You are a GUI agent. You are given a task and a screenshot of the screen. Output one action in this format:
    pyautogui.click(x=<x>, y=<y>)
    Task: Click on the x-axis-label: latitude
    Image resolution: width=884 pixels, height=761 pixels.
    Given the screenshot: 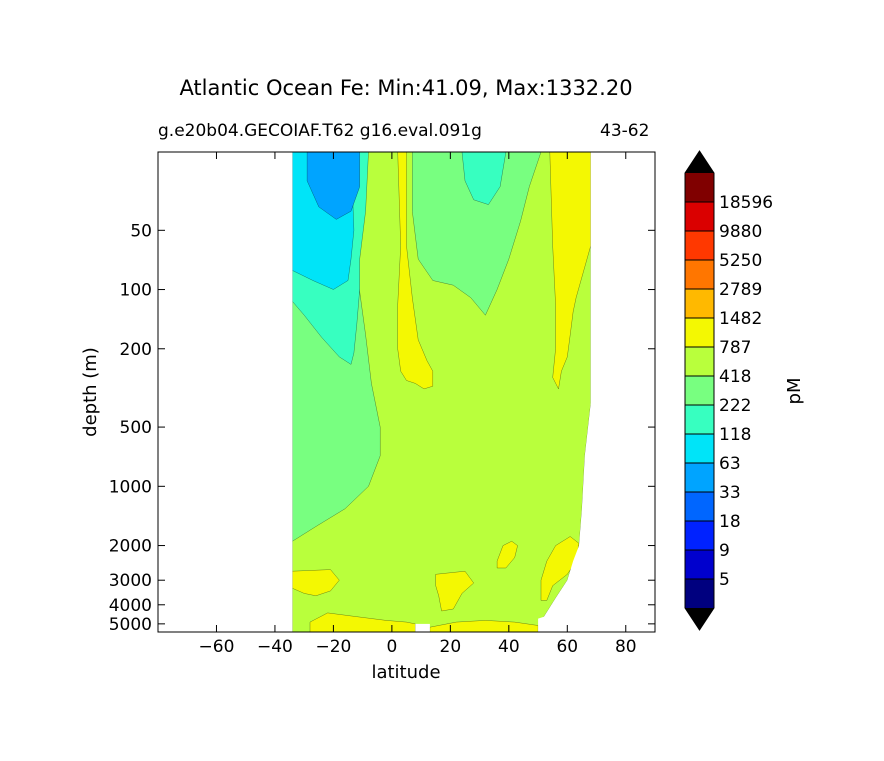 What is the action you would take?
    pyautogui.click(x=405, y=672)
    